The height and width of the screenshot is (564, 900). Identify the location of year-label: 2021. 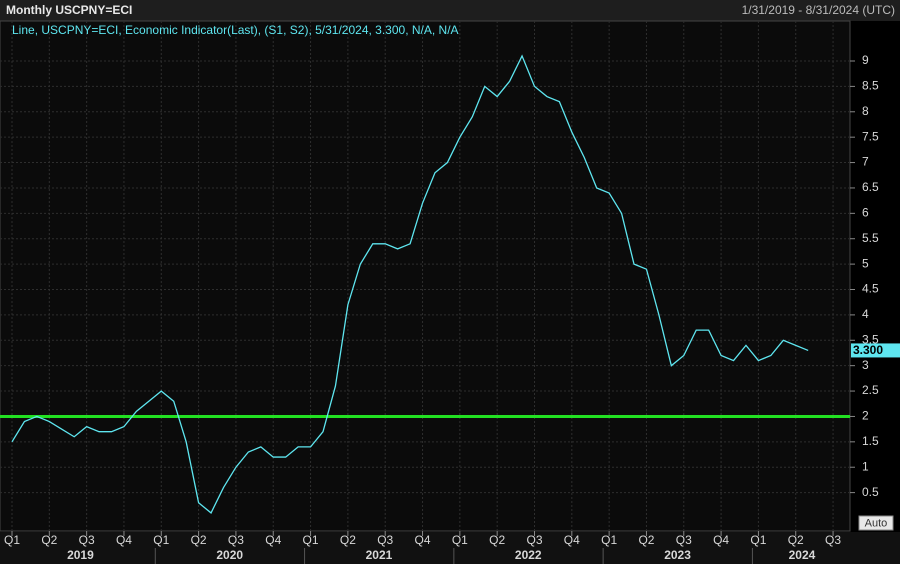
(379, 555).